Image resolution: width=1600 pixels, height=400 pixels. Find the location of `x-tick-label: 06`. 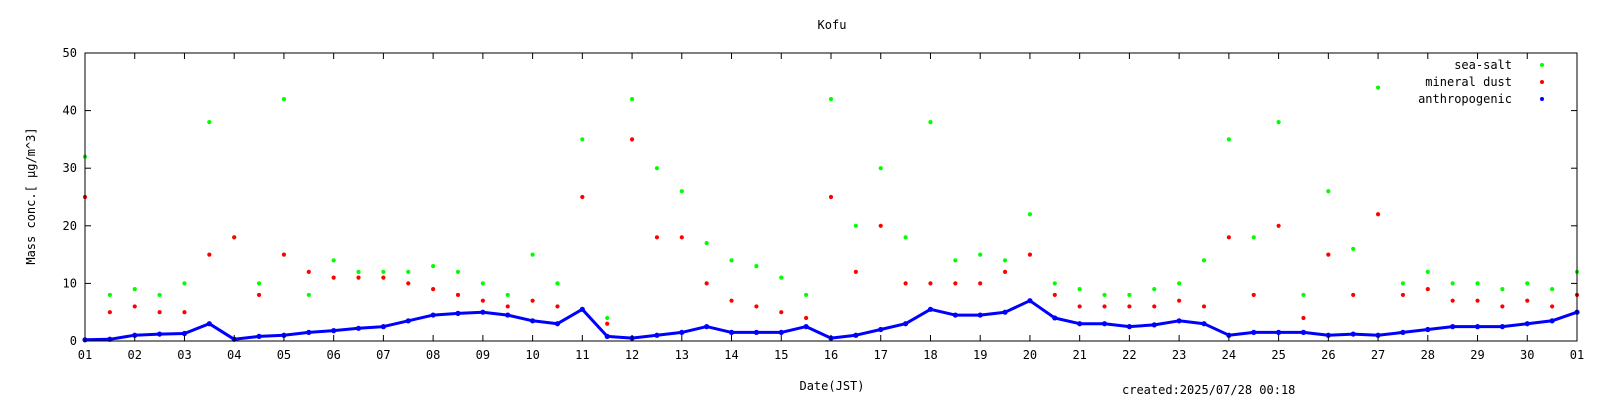

x-tick-label: 06 is located at coordinates (333, 355).